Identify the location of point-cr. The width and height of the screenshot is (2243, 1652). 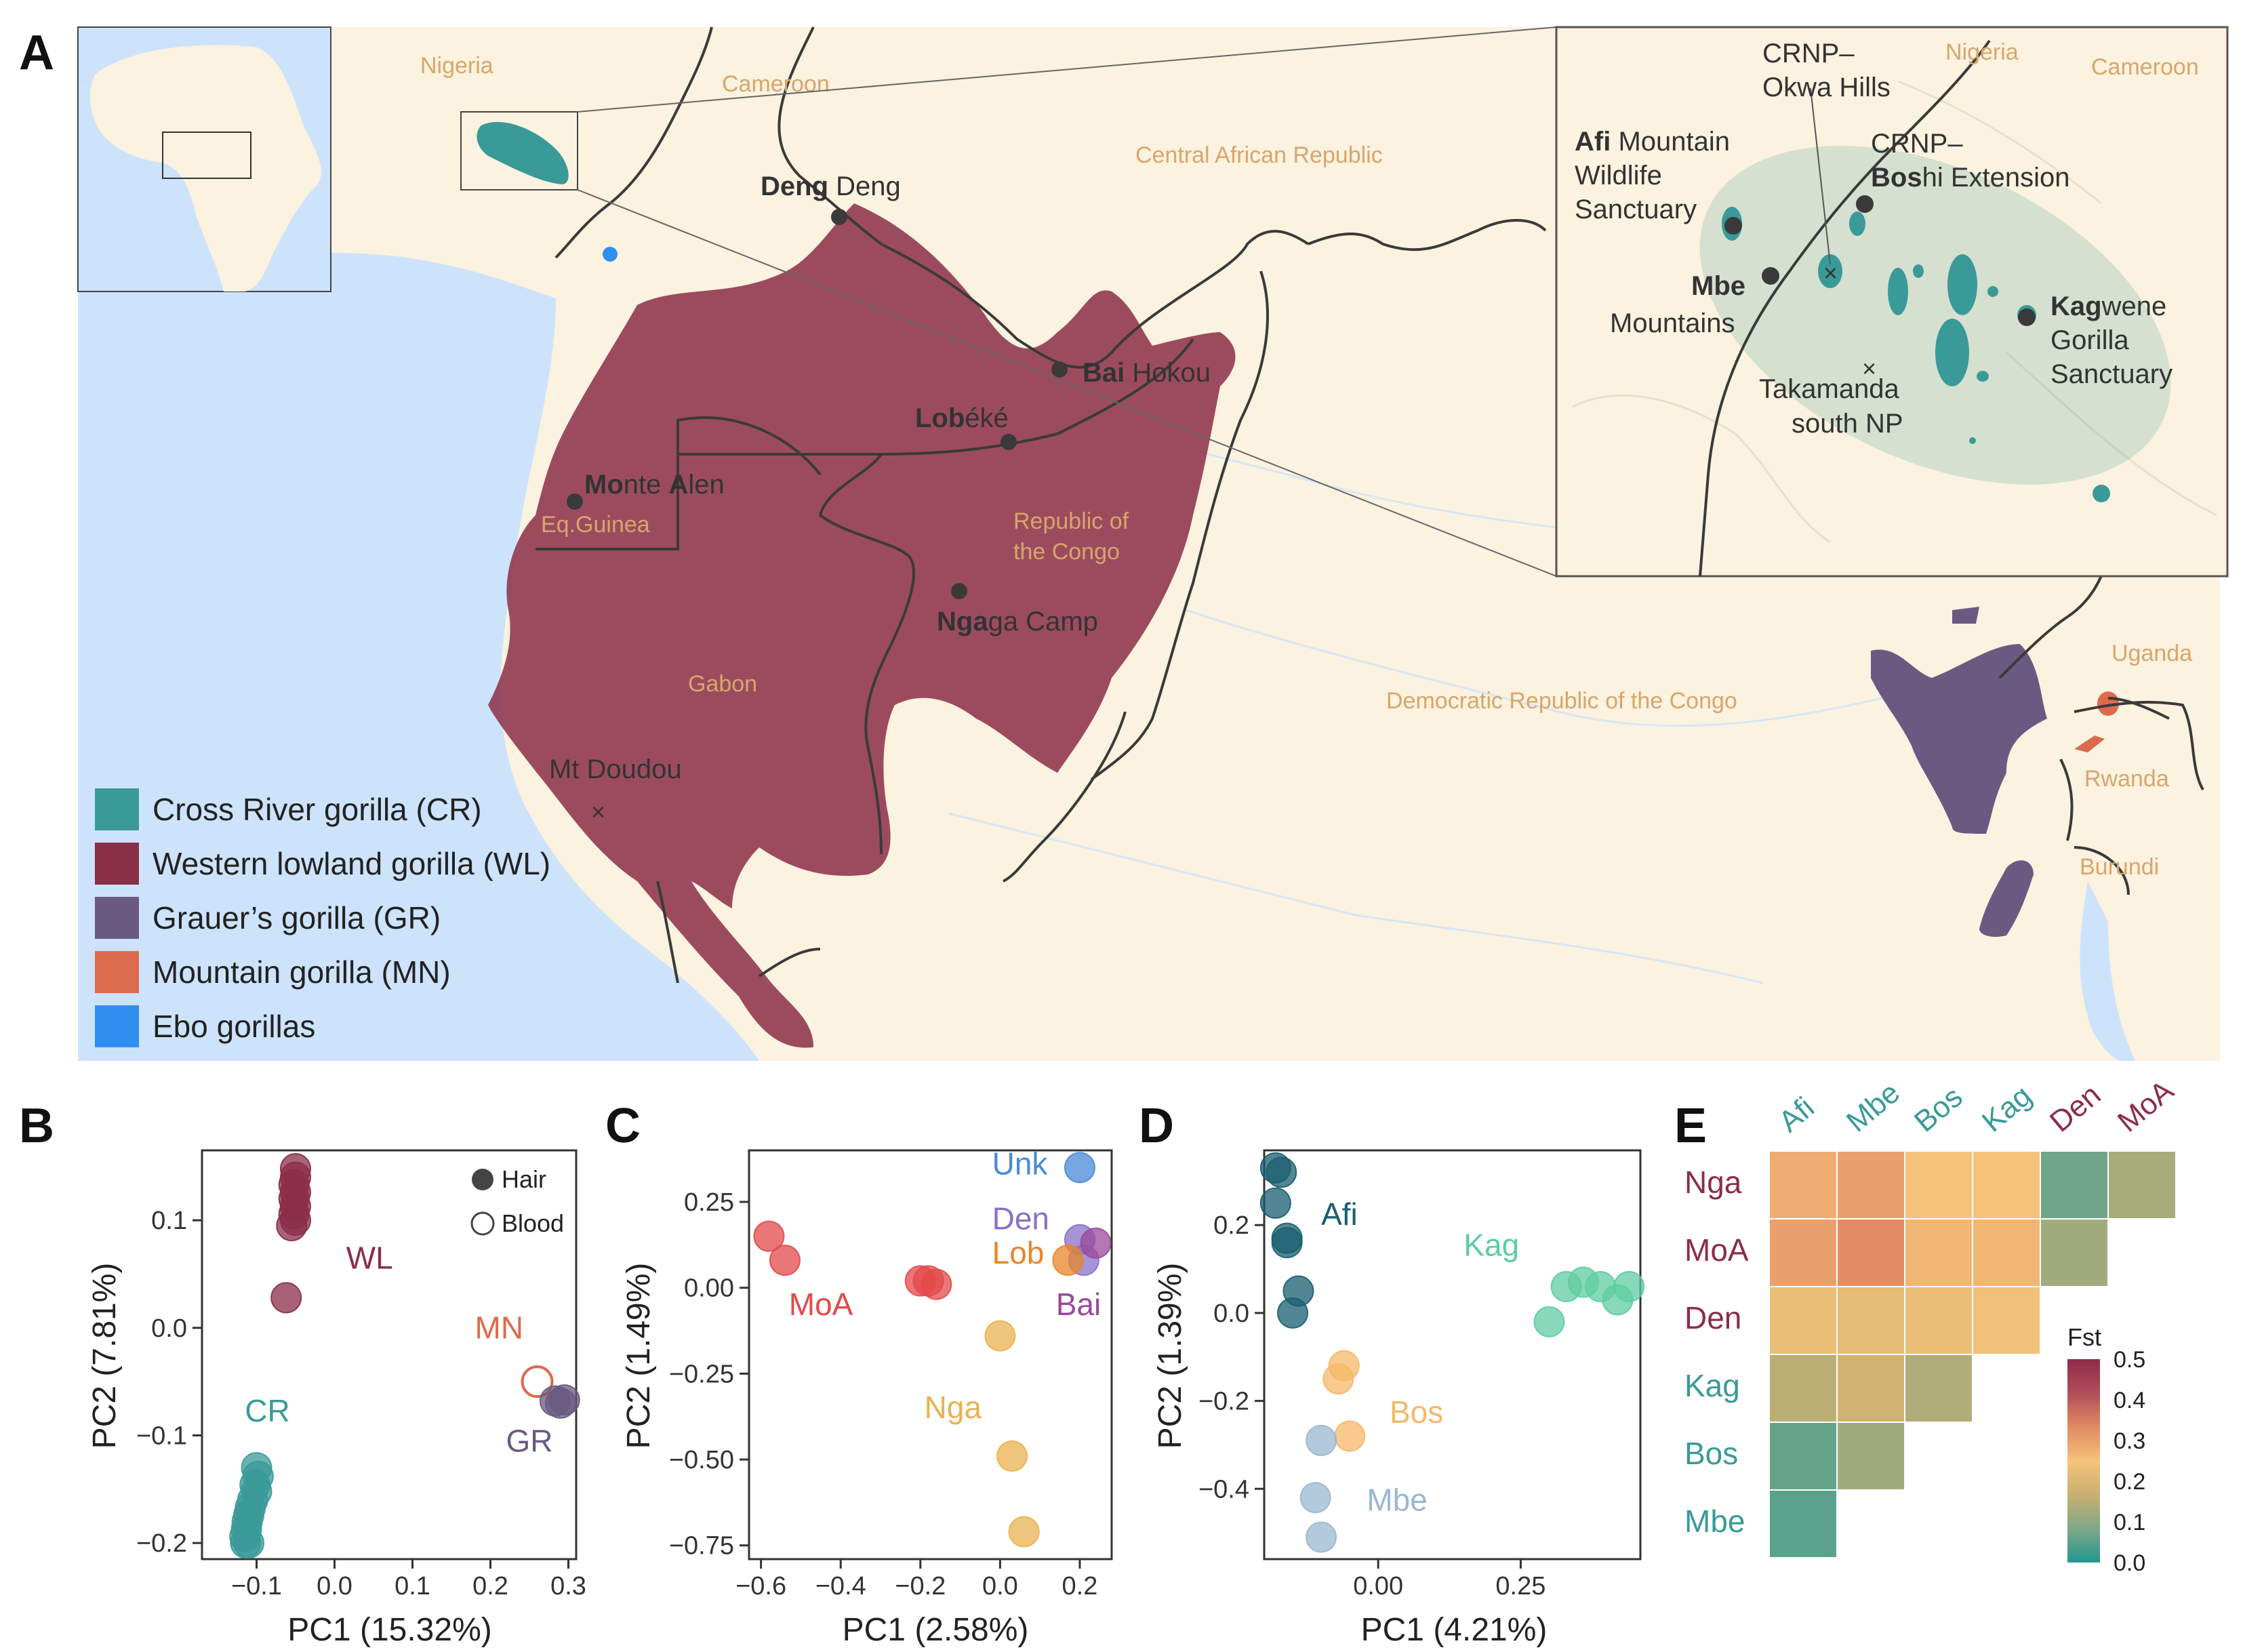
(248, 1543).